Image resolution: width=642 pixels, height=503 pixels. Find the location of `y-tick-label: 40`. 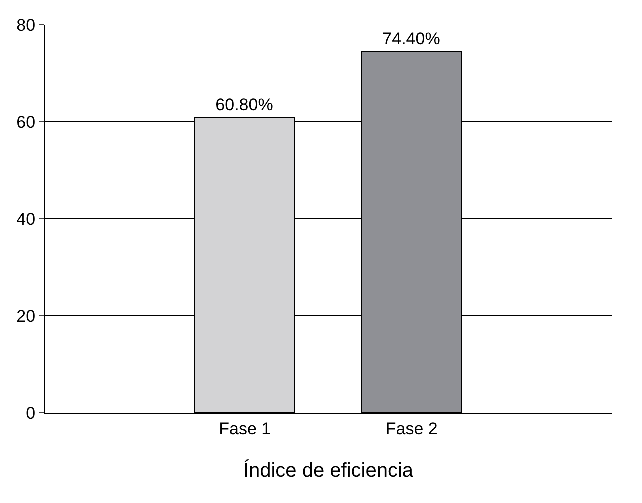

y-tick-label: 40 is located at coordinates (26, 219).